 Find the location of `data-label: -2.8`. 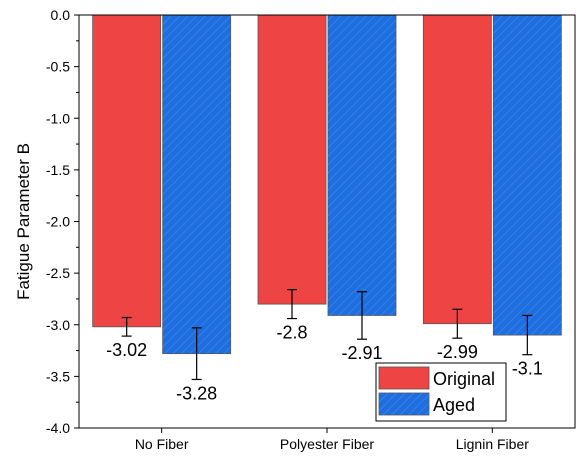

data-label: -2.8 is located at coordinates (291, 333).